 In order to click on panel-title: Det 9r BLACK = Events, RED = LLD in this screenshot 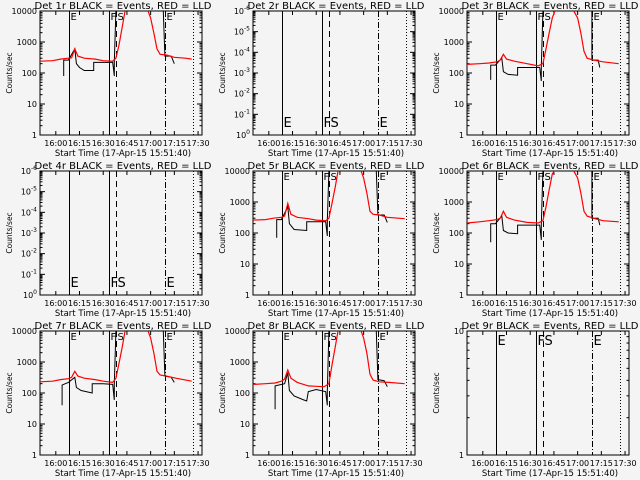, I will do `click(550, 326)`.